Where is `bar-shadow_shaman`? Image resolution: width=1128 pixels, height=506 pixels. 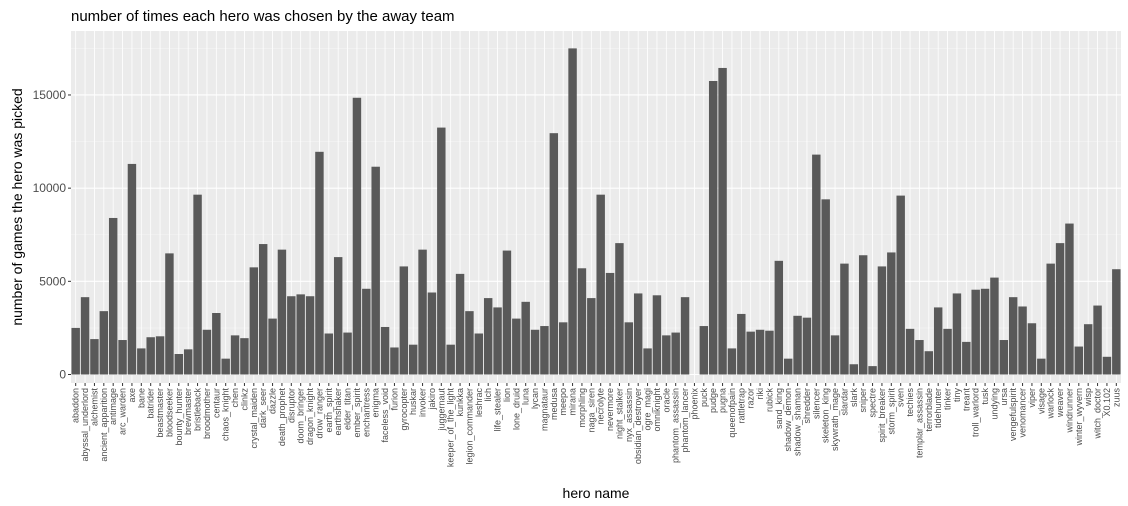 bar-shadow_shaman is located at coordinates (797, 345).